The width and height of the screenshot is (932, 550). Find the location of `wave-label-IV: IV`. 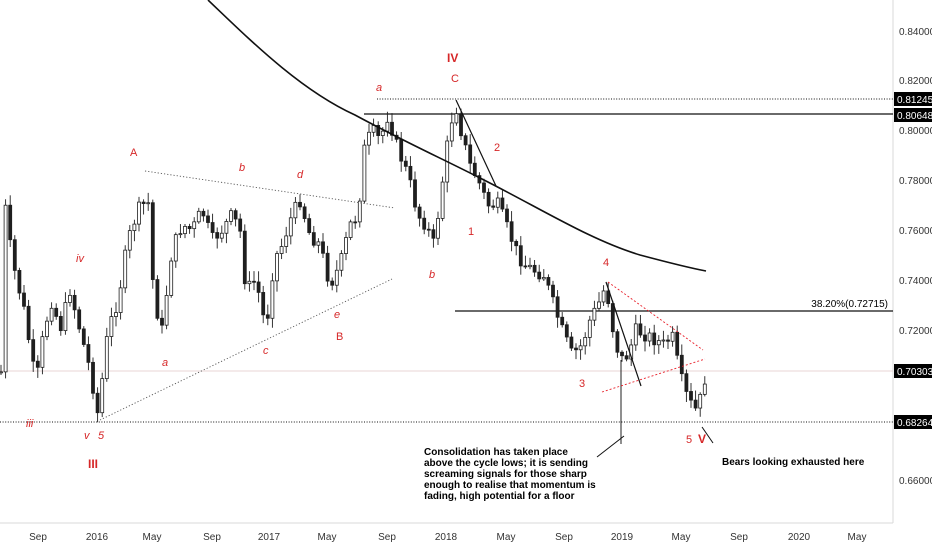

wave-label-IV: IV is located at coordinates (452, 58).